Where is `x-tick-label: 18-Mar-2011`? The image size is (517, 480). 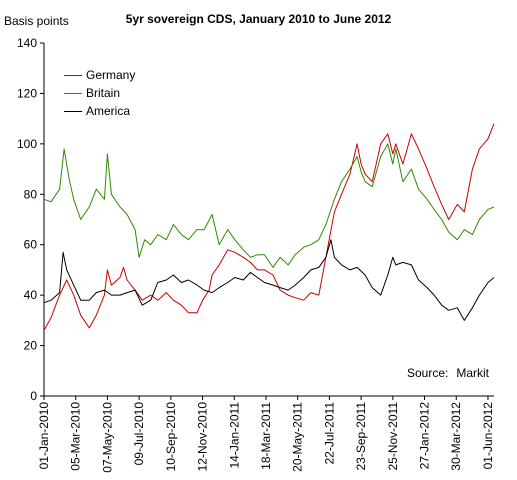
x-tick-label: 18-Mar-2011 is located at coordinates (266, 436).